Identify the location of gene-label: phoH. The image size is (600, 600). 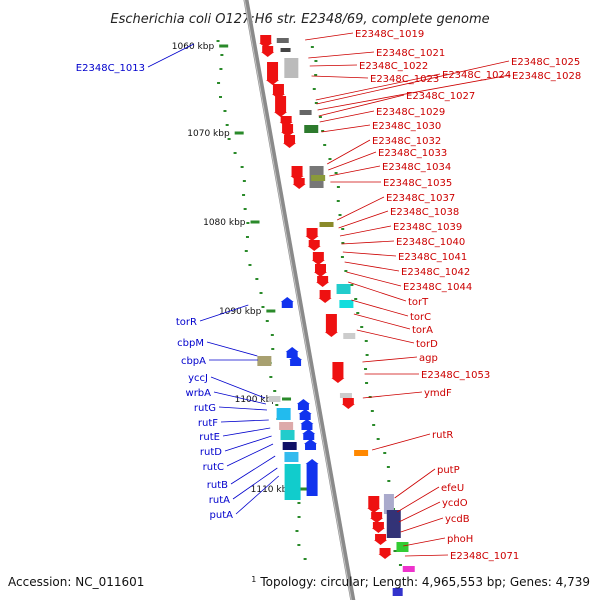
(460, 539).